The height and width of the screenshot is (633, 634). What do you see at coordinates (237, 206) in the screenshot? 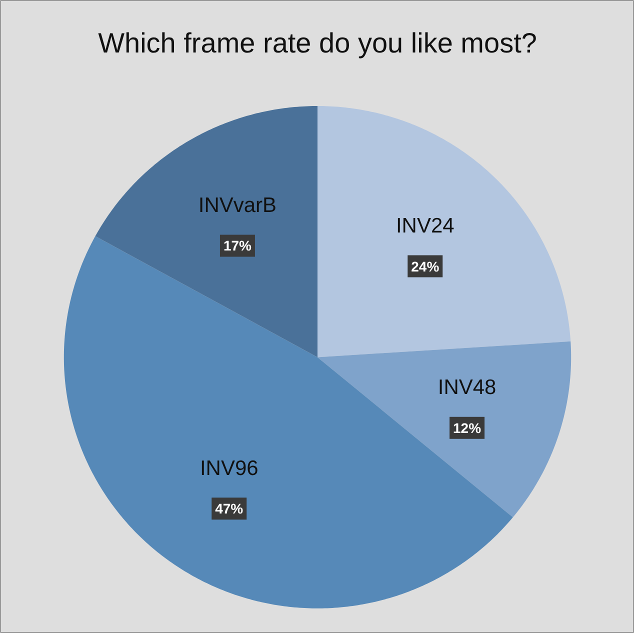
I see `slice-label: INVvarB` at bounding box center [237, 206].